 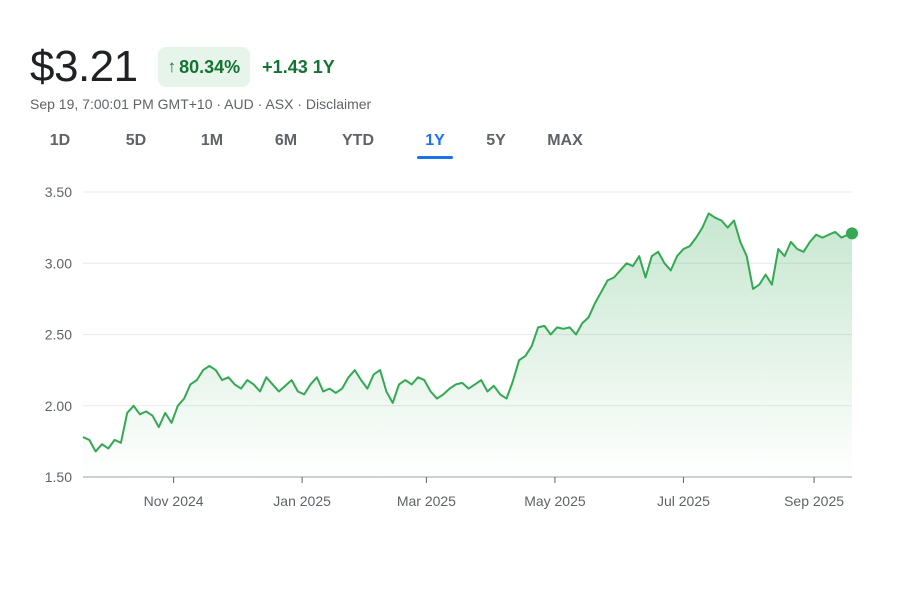 What do you see at coordinates (172, 66) in the screenshot?
I see `arrow-up-icon: ↑` at bounding box center [172, 66].